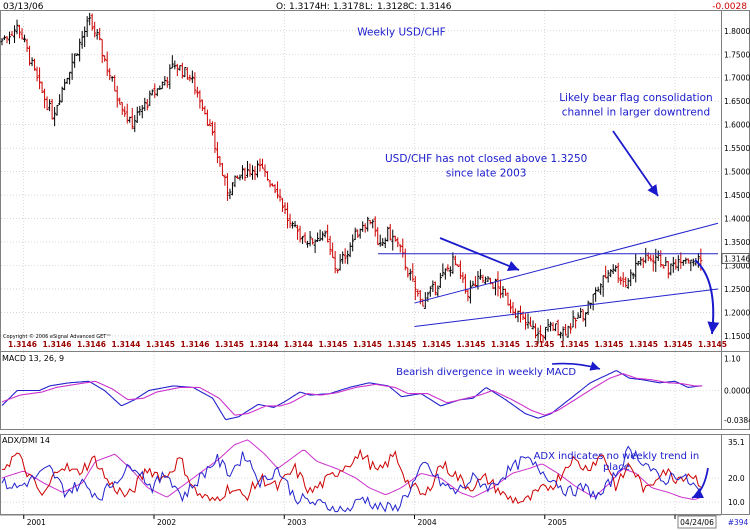 This screenshot has width=750, height=530. Describe the element at coordinates (735, 181) in the screenshot. I see `price-scale-frame` at that location.